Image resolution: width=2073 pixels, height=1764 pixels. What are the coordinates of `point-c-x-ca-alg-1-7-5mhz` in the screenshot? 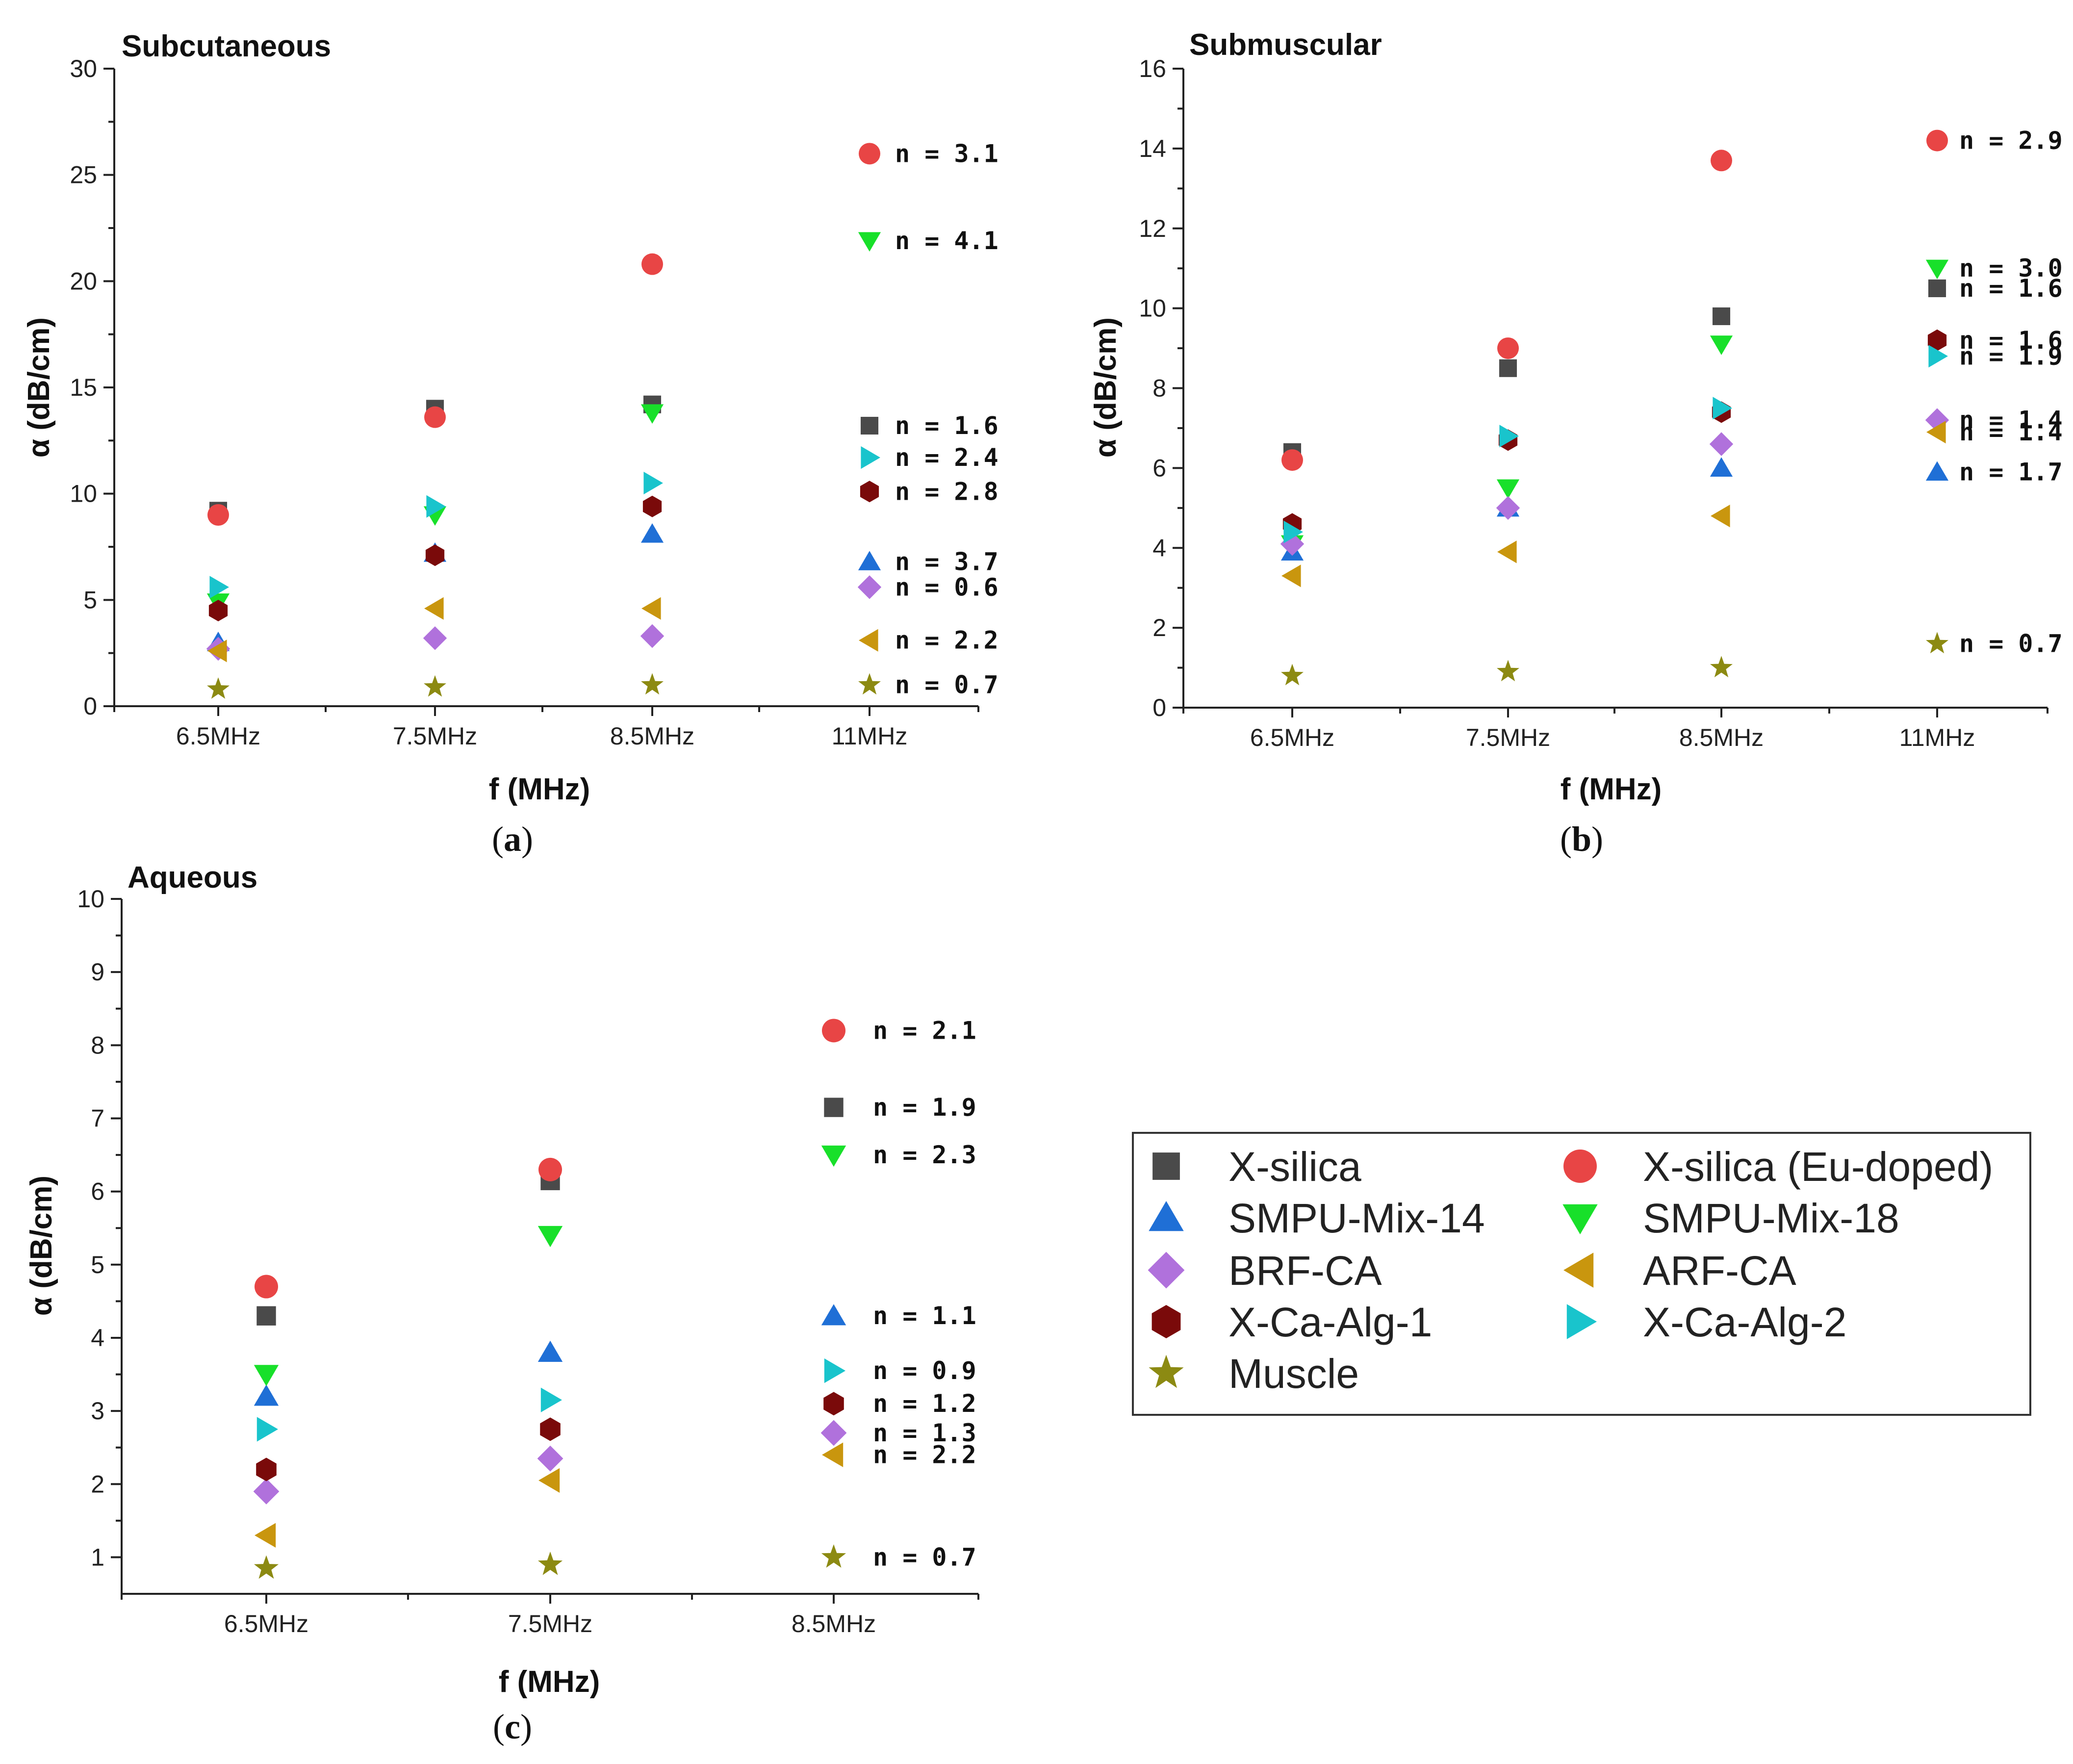 It's located at (550, 1429).